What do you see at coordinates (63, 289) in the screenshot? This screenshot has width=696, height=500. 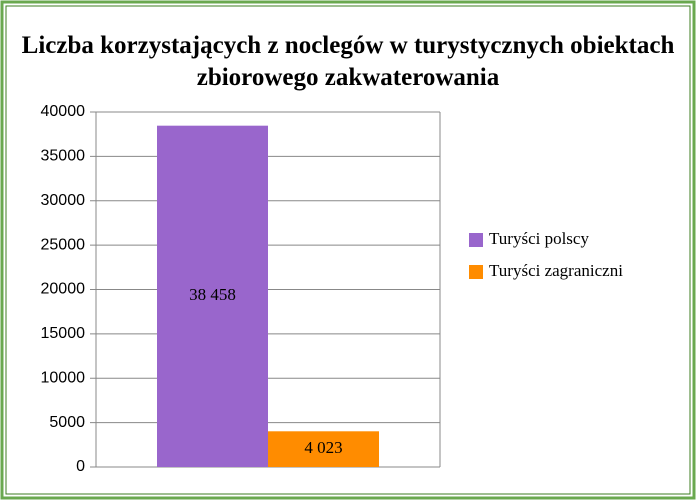 I see `y-tick-label: 20000` at bounding box center [63, 289].